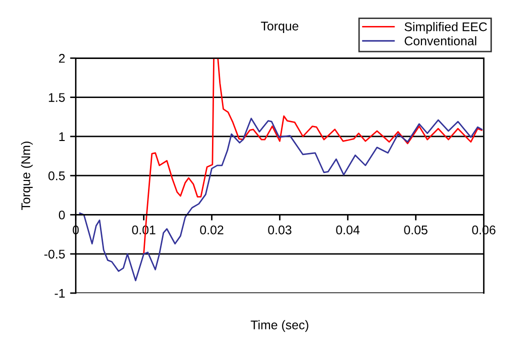  Describe the element at coordinates (440, 41) in the screenshot. I see `legend-label: Conventional` at that location.